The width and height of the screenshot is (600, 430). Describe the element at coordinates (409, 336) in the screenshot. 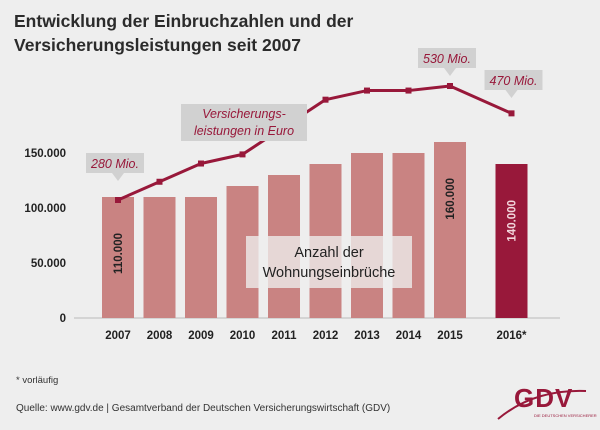

I see `x-tick-label: 2014` at that location.